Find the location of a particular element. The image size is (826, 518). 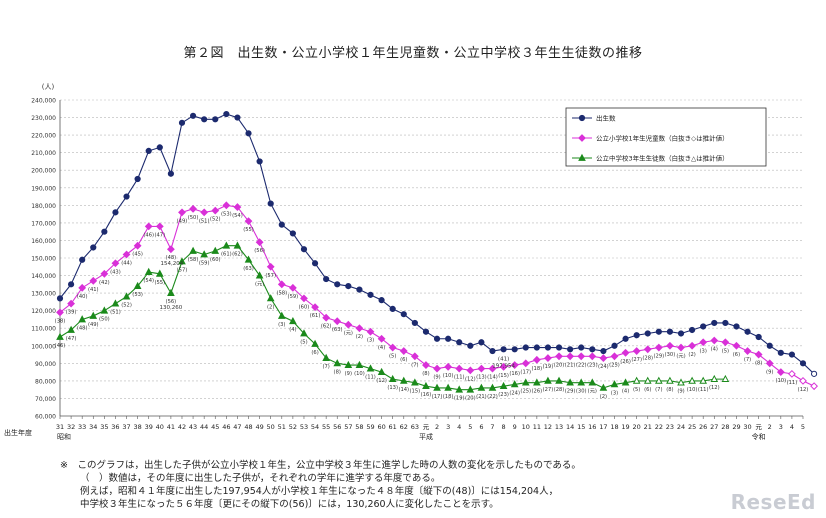

x-tick-label: 23 is located at coordinates (670, 427).